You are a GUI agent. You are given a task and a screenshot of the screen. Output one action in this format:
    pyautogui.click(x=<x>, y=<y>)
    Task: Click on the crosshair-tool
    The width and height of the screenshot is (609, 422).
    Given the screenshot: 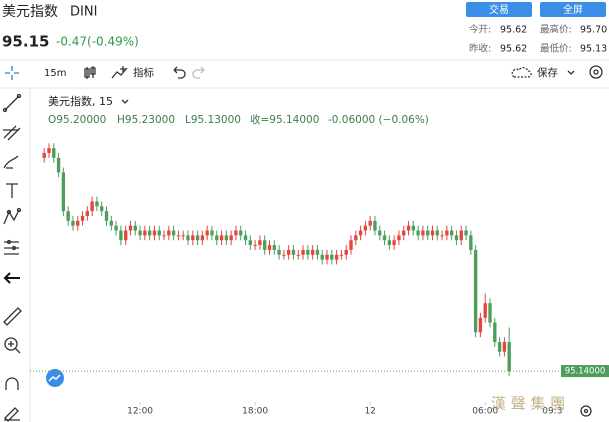 What is the action you would take?
    pyautogui.click(x=12, y=73)
    